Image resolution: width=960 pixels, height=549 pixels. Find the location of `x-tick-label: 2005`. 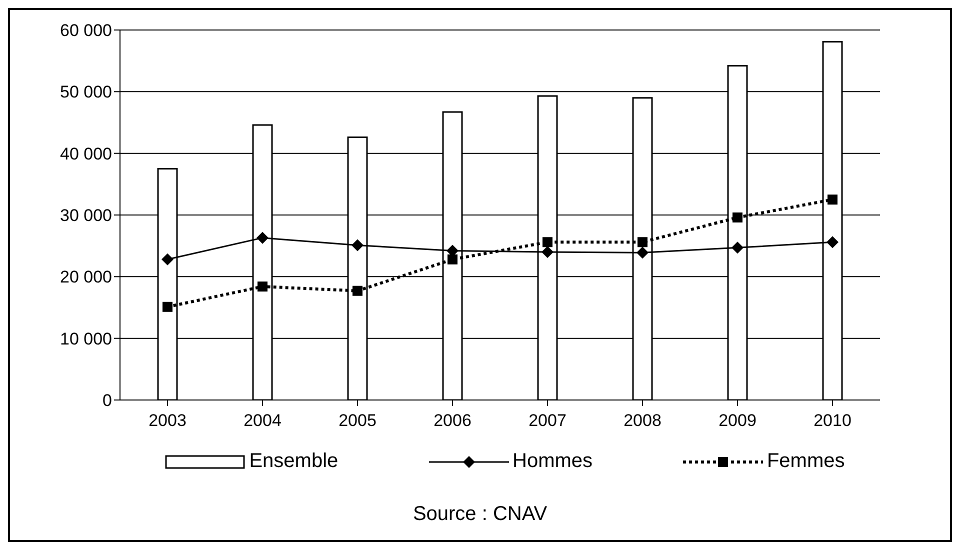

x-tick-label: 2005 is located at coordinates (357, 420).